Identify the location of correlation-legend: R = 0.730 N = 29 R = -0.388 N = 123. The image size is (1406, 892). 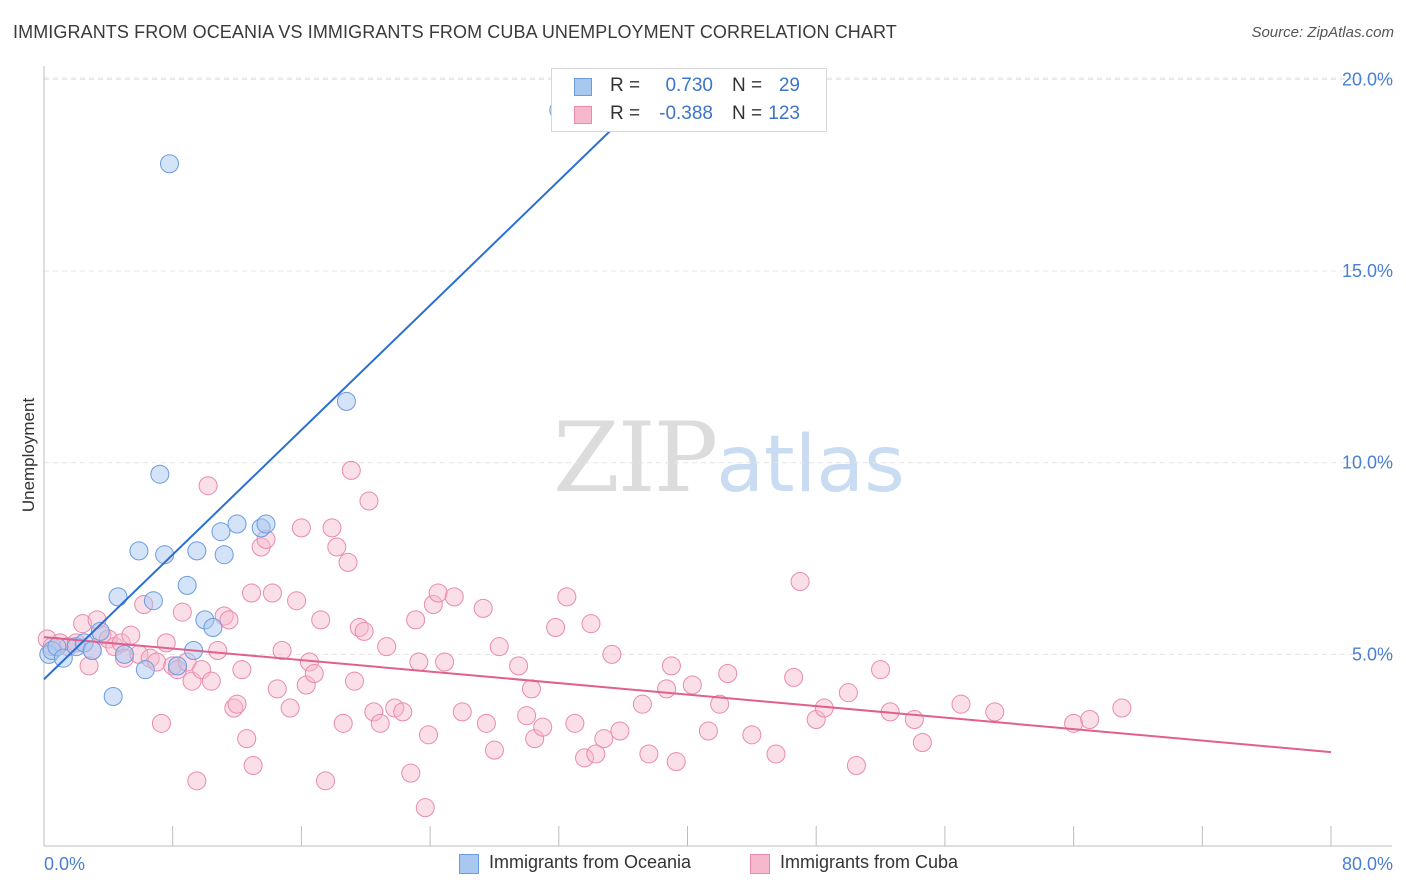
(689, 100).